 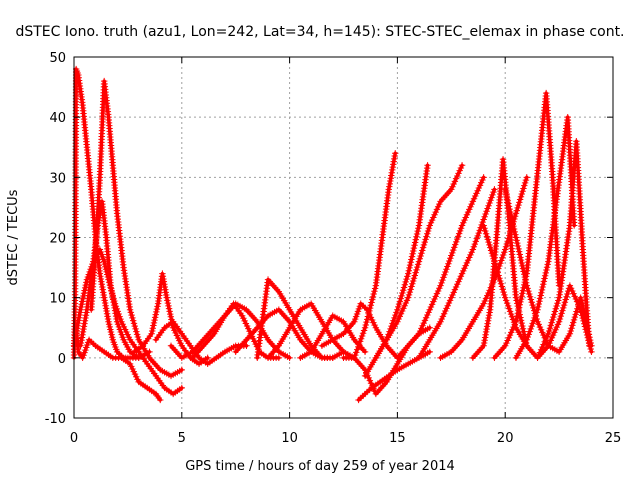 What do you see at coordinates (57, 239) in the screenshot?
I see `y-tick-label: 20` at bounding box center [57, 239].